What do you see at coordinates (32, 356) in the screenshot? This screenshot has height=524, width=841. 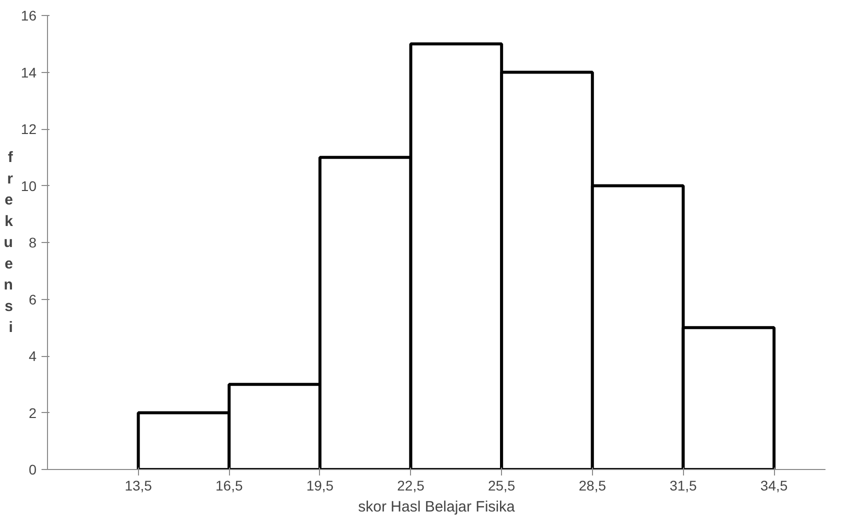 I see `y-tick-label: 4` at bounding box center [32, 356].